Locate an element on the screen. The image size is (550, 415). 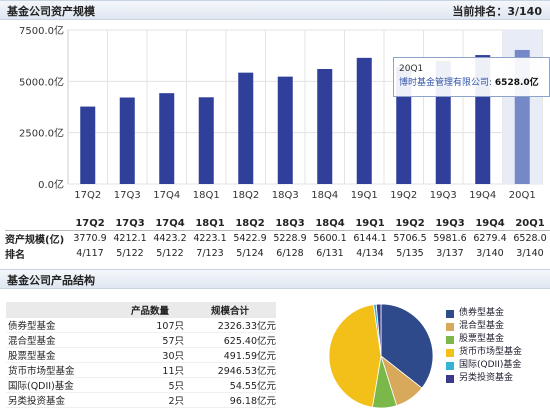
data-table-rank-cell: 3/140 is located at coordinates (490, 253).